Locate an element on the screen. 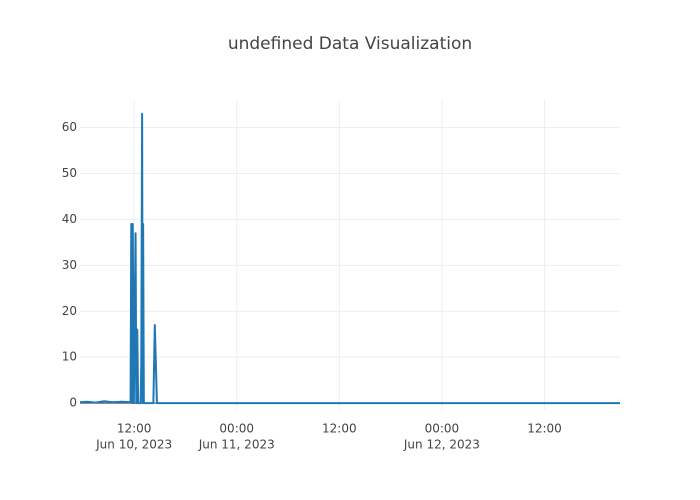 This screenshot has height=500, width=700. x-tick-sublabel: Jun 11, 2023 is located at coordinates (236, 445).